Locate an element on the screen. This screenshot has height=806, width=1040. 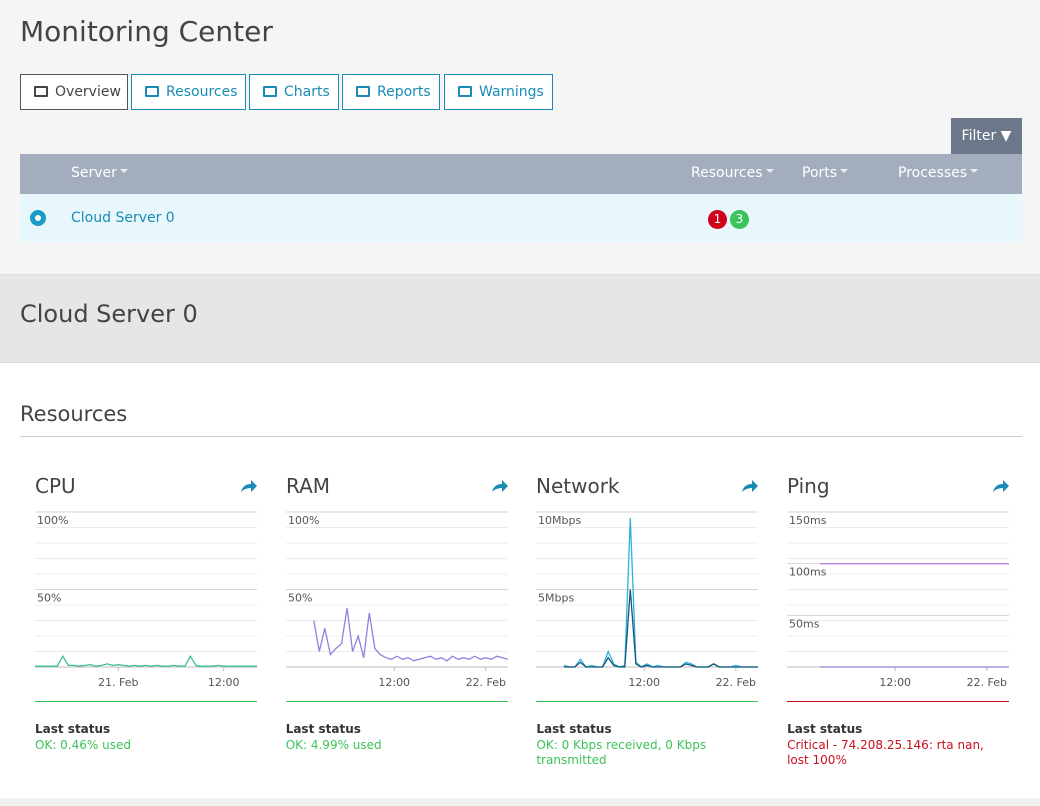
status: Last status OK: 4.99% used is located at coordinates (397, 737).